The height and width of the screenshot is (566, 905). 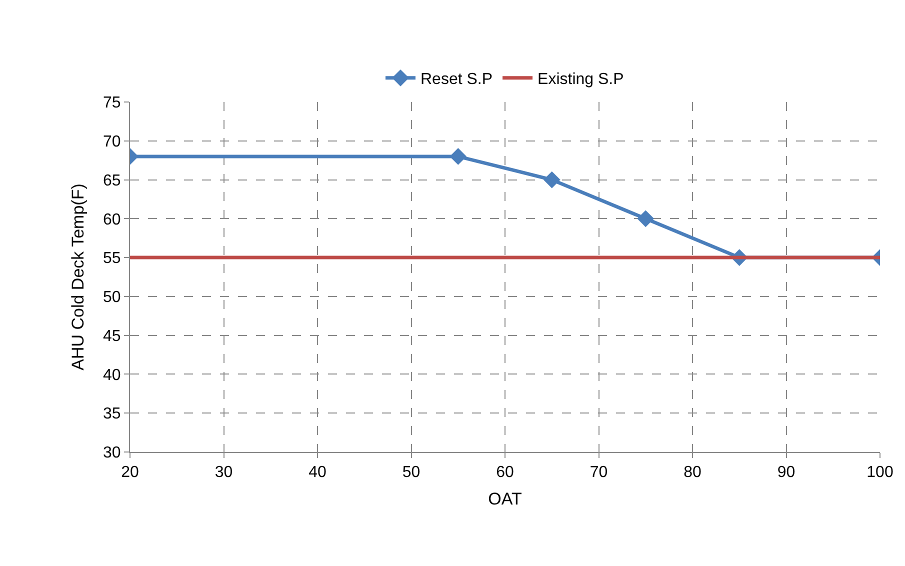 What do you see at coordinates (786, 473) in the screenshot?
I see `x-tick-label: 90` at bounding box center [786, 473].